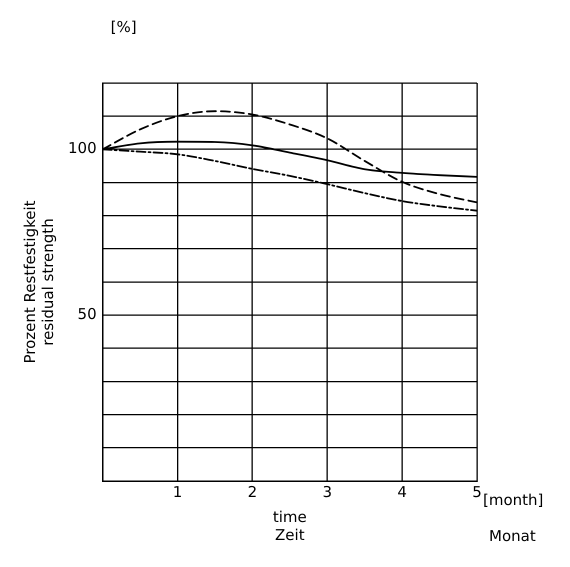 Image resolution: width=570 pixels, height=567 pixels. What do you see at coordinates (402, 491) in the screenshot?
I see `x-tick-label: 4` at bounding box center [402, 491].